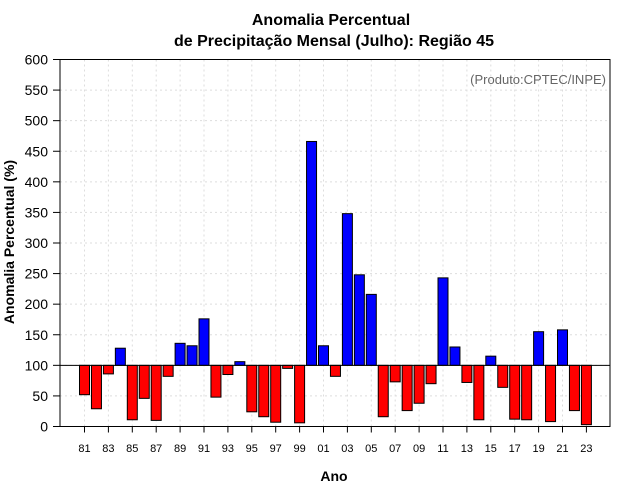  What do you see at coordinates (132, 449) in the screenshot?
I see `x-tick-label: 85` at bounding box center [132, 449].